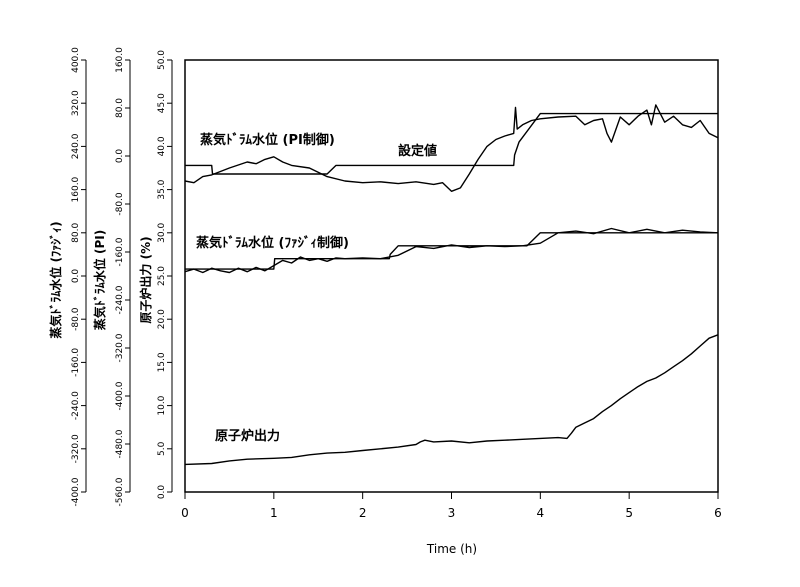 The height and width of the screenshot is (587, 800). I want to click on x-tick-label: 2, so click(363, 513).